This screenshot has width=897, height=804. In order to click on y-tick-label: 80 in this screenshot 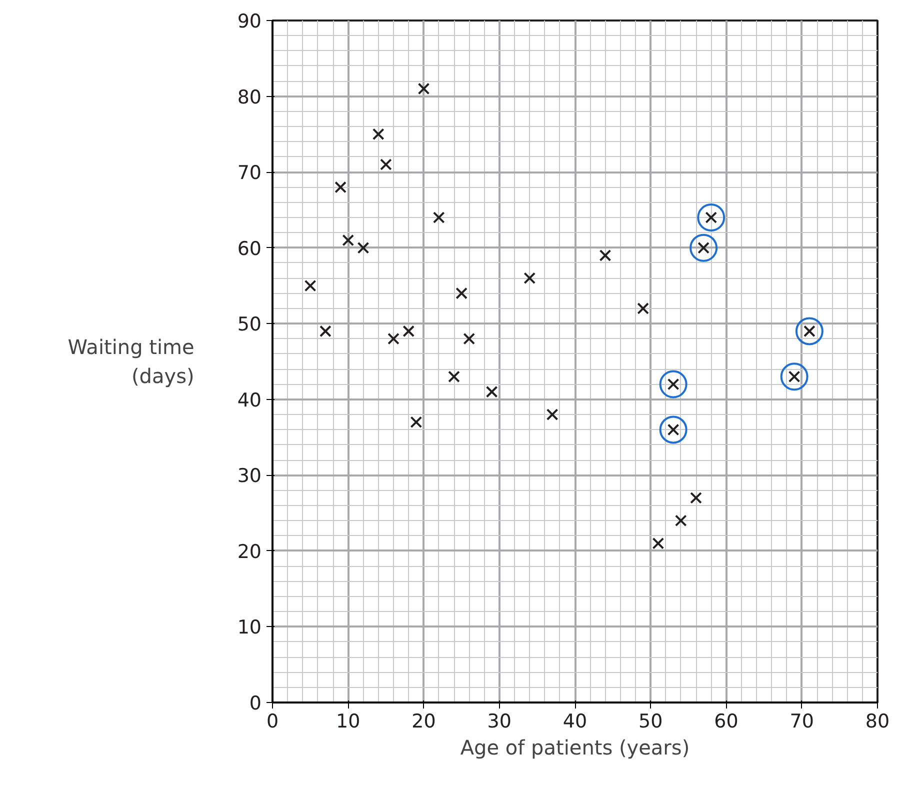, I will do `click(249, 97)`.